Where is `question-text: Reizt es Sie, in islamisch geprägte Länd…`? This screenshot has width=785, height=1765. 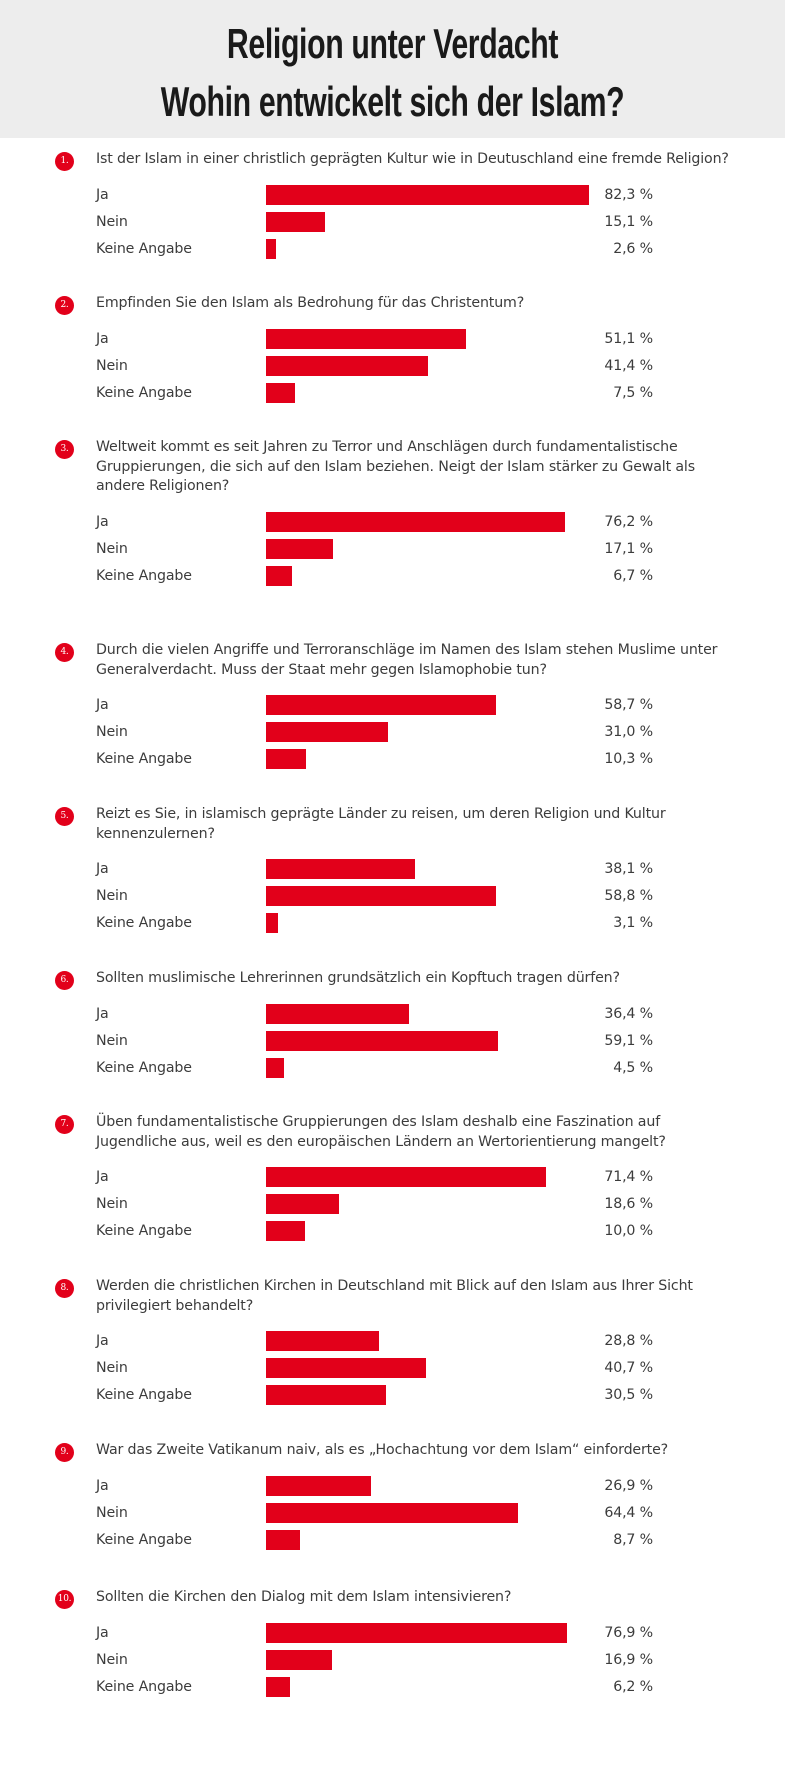 question-text: Reizt es Sie, in islamisch geprägte Länd… is located at coordinates (381, 824).